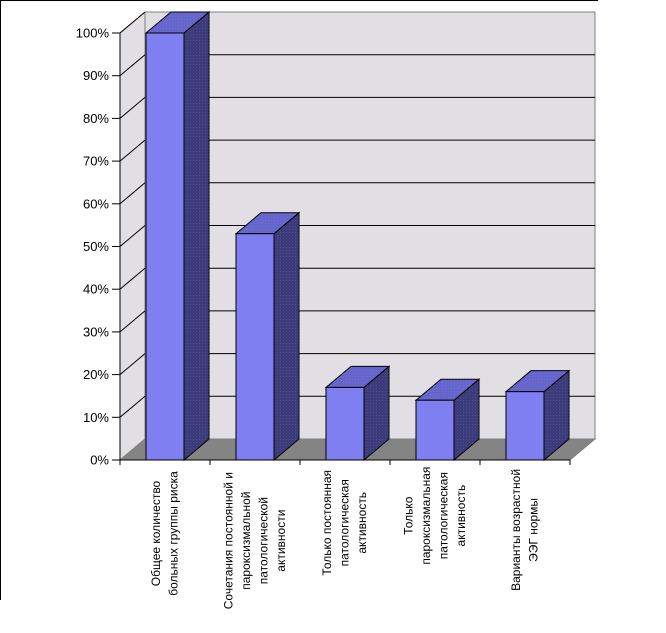 The width and height of the screenshot is (666, 633). I want to click on y-axis-label: 90%, so click(96, 75).